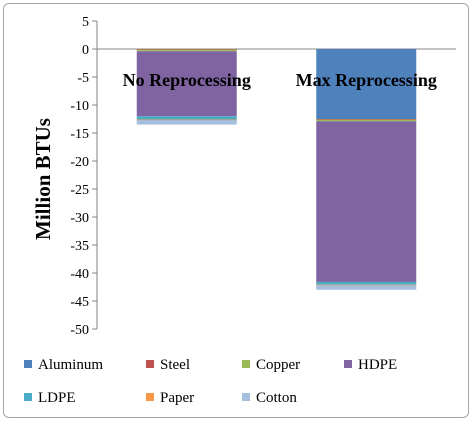  What do you see at coordinates (85, 50) in the screenshot?
I see `y-tick-label: 0` at bounding box center [85, 50].